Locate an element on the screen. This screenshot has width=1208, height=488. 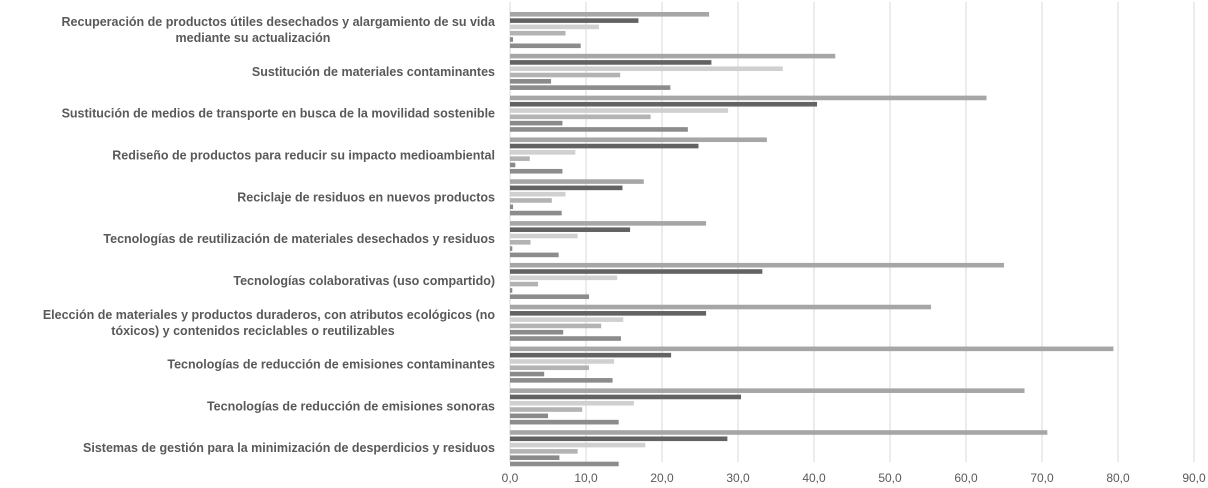
category-label: Sustitución de materiales contaminantes is located at coordinates (373, 72).